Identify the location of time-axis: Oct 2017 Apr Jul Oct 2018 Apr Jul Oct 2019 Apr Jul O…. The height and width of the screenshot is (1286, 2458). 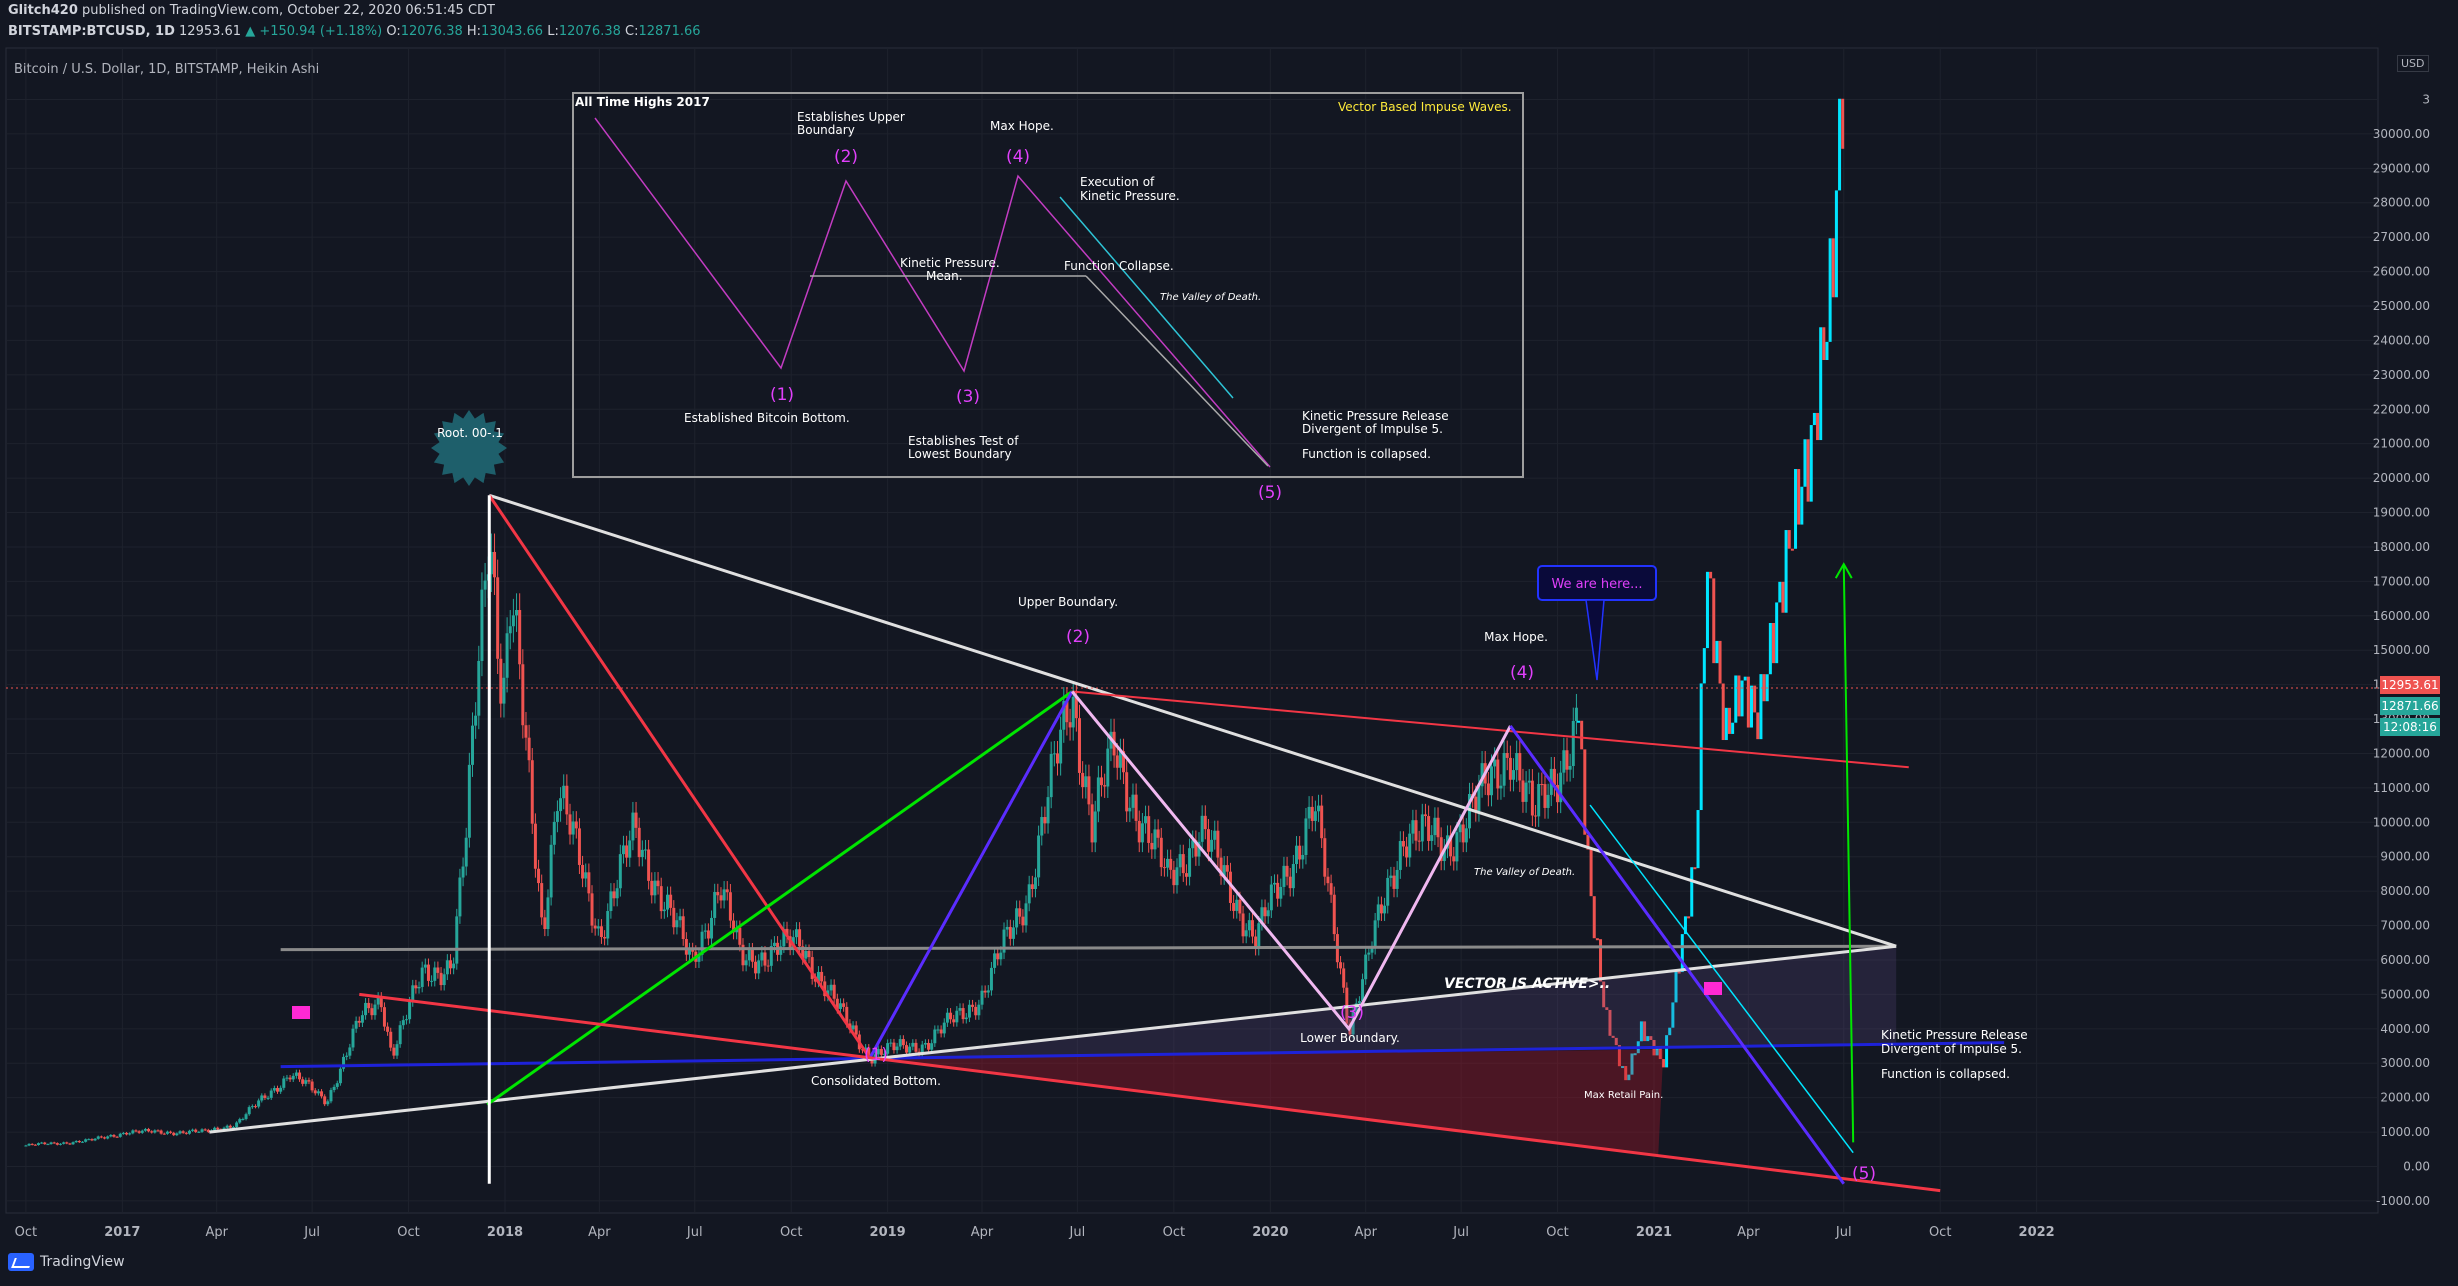
(1035, 1232).